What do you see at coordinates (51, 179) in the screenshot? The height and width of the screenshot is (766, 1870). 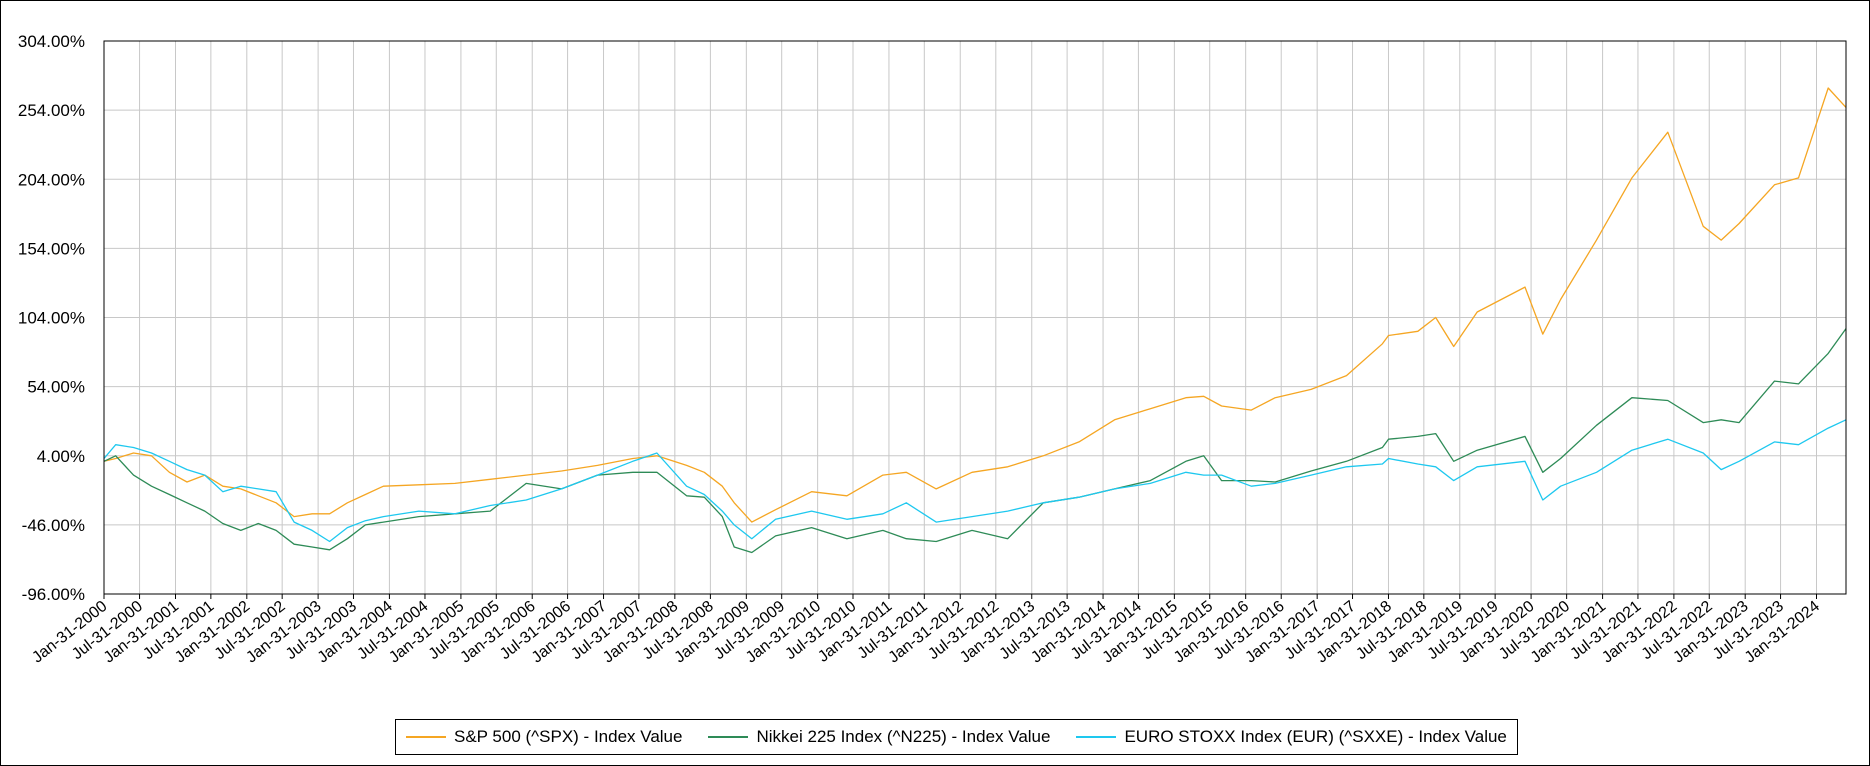 I see `y-tick-label: 204.00%` at bounding box center [51, 179].